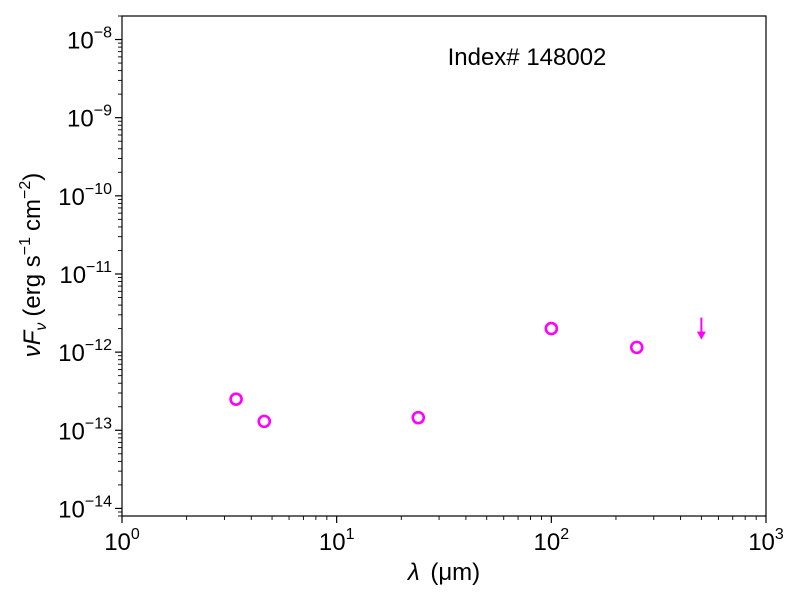  I want to click on y-axis: 10⁻¹⁴ 10⁻¹³ 10⁻¹² 10⁻¹¹ 10⁻¹⁰ 10⁻⁹ 10⁻⁸, so click(90, 269).